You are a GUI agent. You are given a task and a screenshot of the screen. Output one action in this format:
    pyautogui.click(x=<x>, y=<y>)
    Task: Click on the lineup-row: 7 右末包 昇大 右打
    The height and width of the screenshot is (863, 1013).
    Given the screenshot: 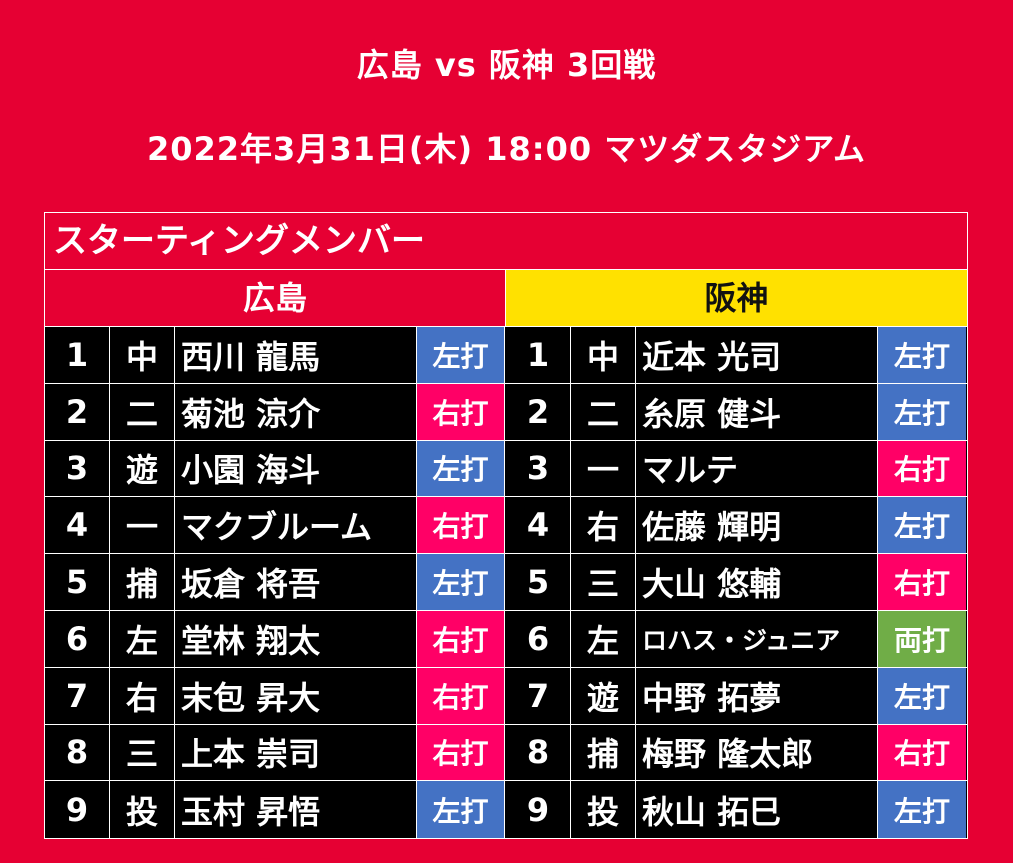 What is the action you would take?
    pyautogui.click(x=275, y=696)
    